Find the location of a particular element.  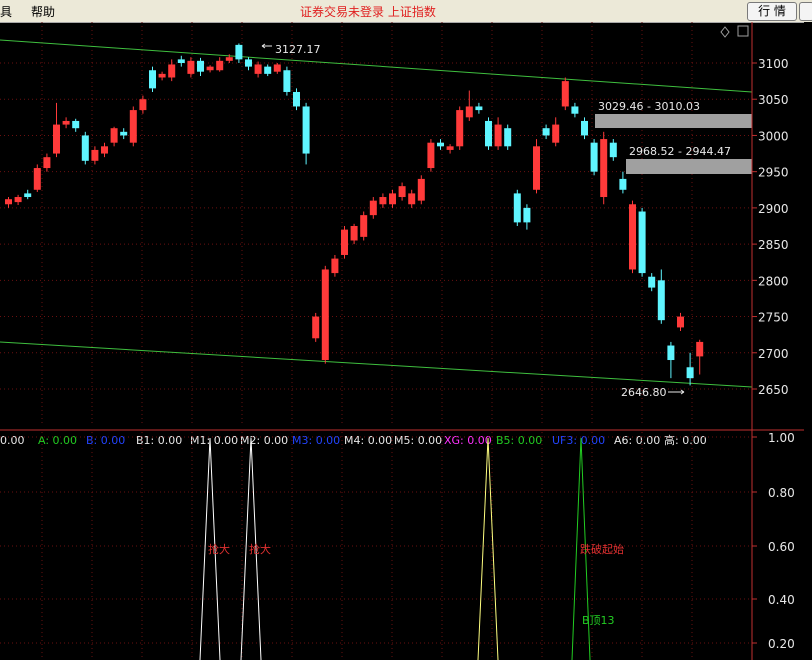

price-tick-label: 3100 is located at coordinates (773, 64).